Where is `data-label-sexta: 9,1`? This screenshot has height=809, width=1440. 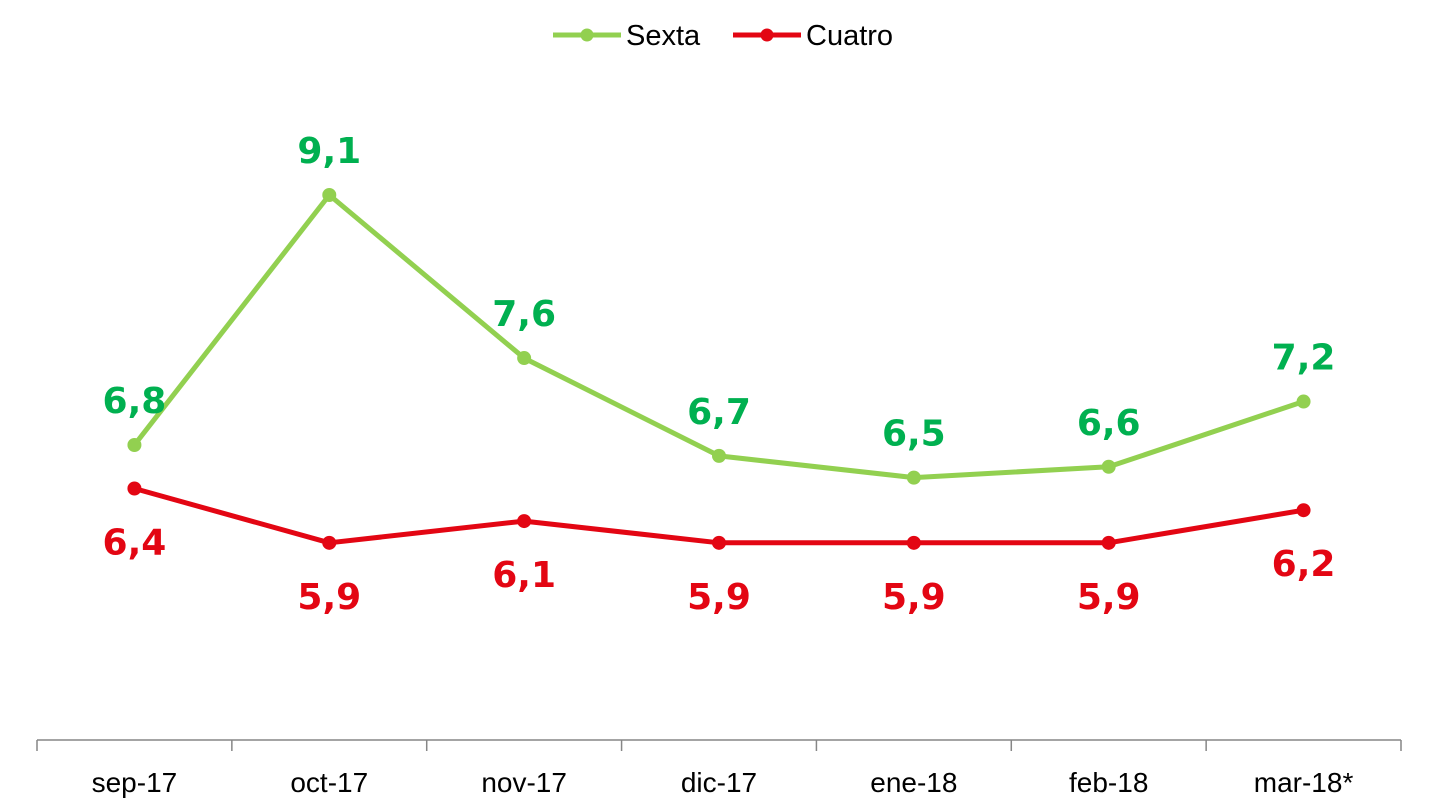 data-label-sexta: 9,1 is located at coordinates (329, 151).